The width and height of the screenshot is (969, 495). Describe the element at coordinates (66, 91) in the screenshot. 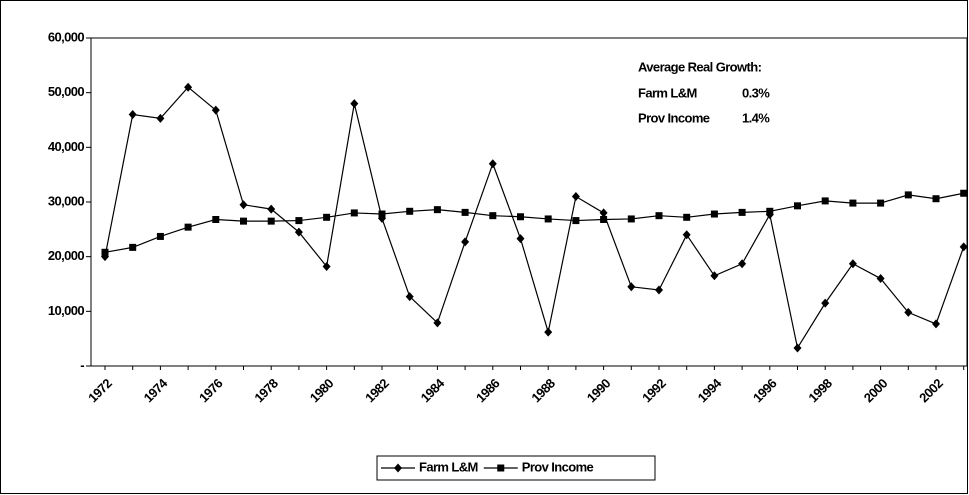

I see `y-tick-label: 50,000` at that location.